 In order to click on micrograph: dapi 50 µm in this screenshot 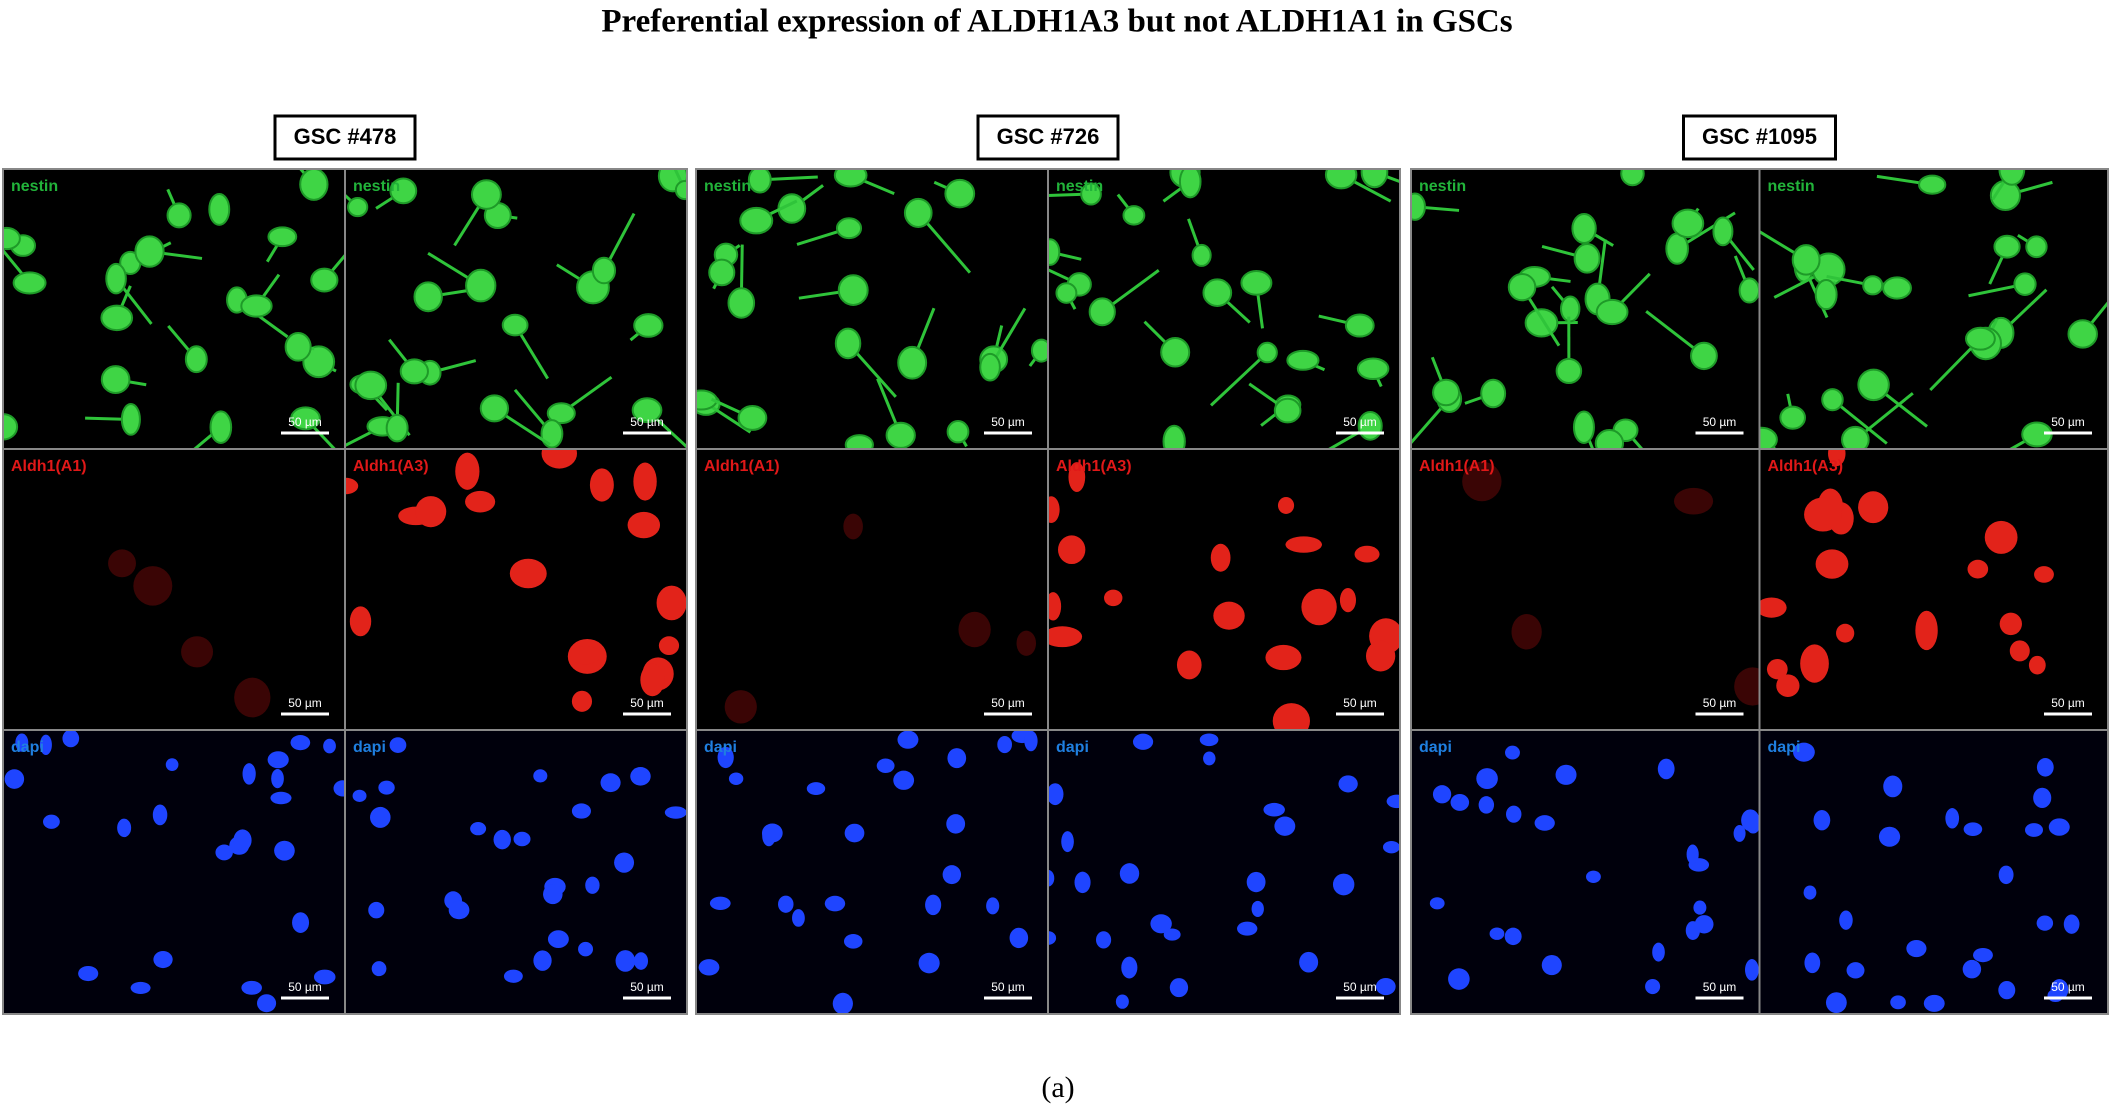, I will do `click(1933, 872)`.